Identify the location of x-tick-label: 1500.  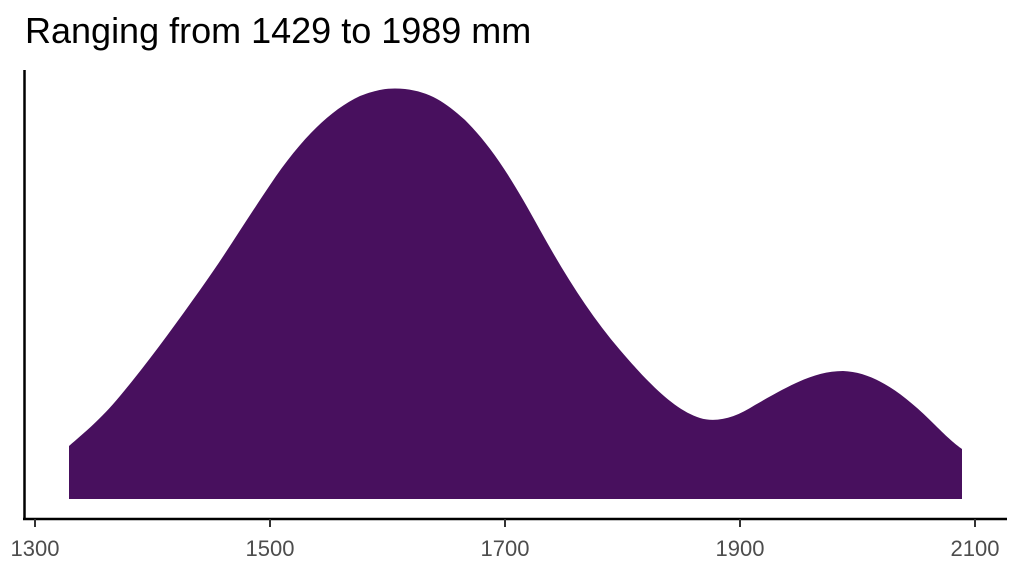
(270, 548).